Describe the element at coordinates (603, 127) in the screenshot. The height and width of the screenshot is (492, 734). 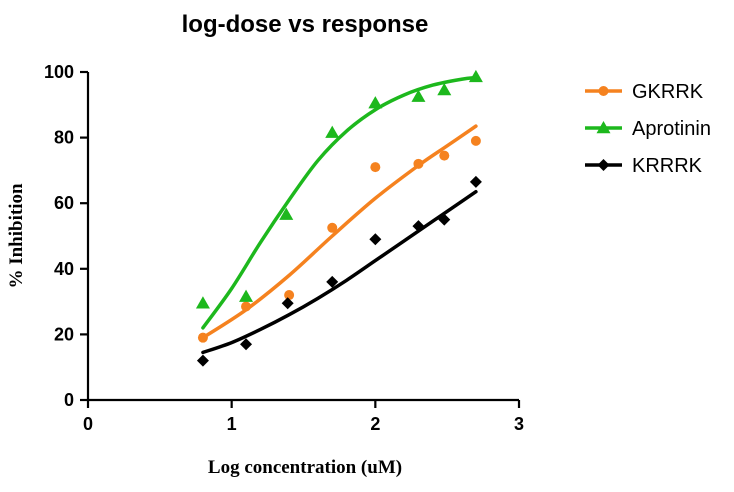
I see `legend-marker-aprotinin` at that location.